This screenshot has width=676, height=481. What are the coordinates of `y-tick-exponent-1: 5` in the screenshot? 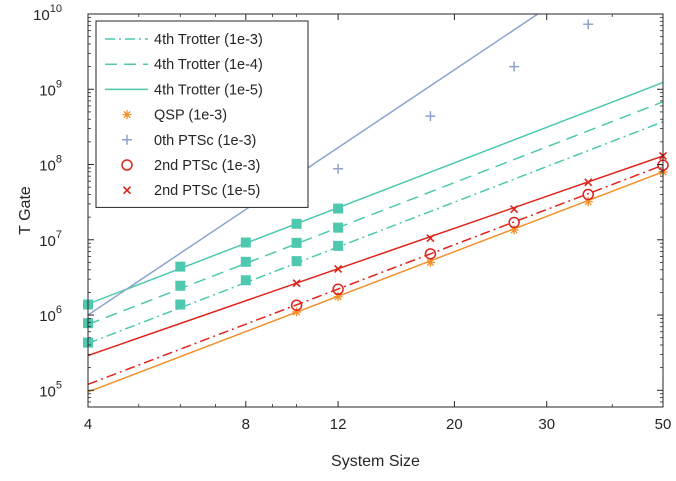 It's located at (59, 385).